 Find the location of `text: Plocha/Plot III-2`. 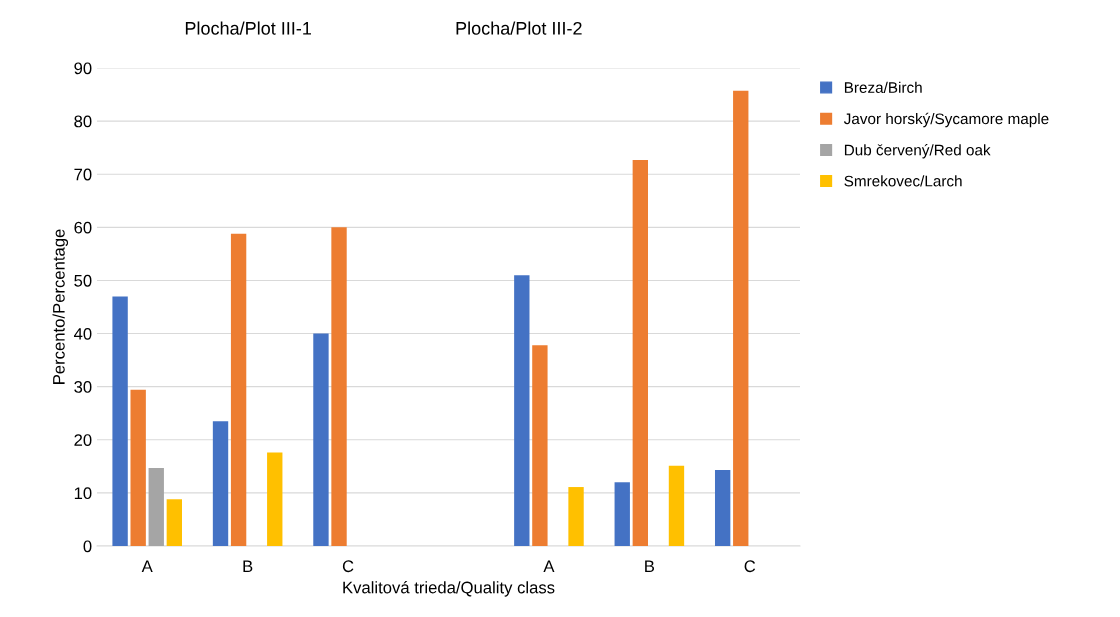

text: Plocha/Plot III-2 is located at coordinates (519, 28).